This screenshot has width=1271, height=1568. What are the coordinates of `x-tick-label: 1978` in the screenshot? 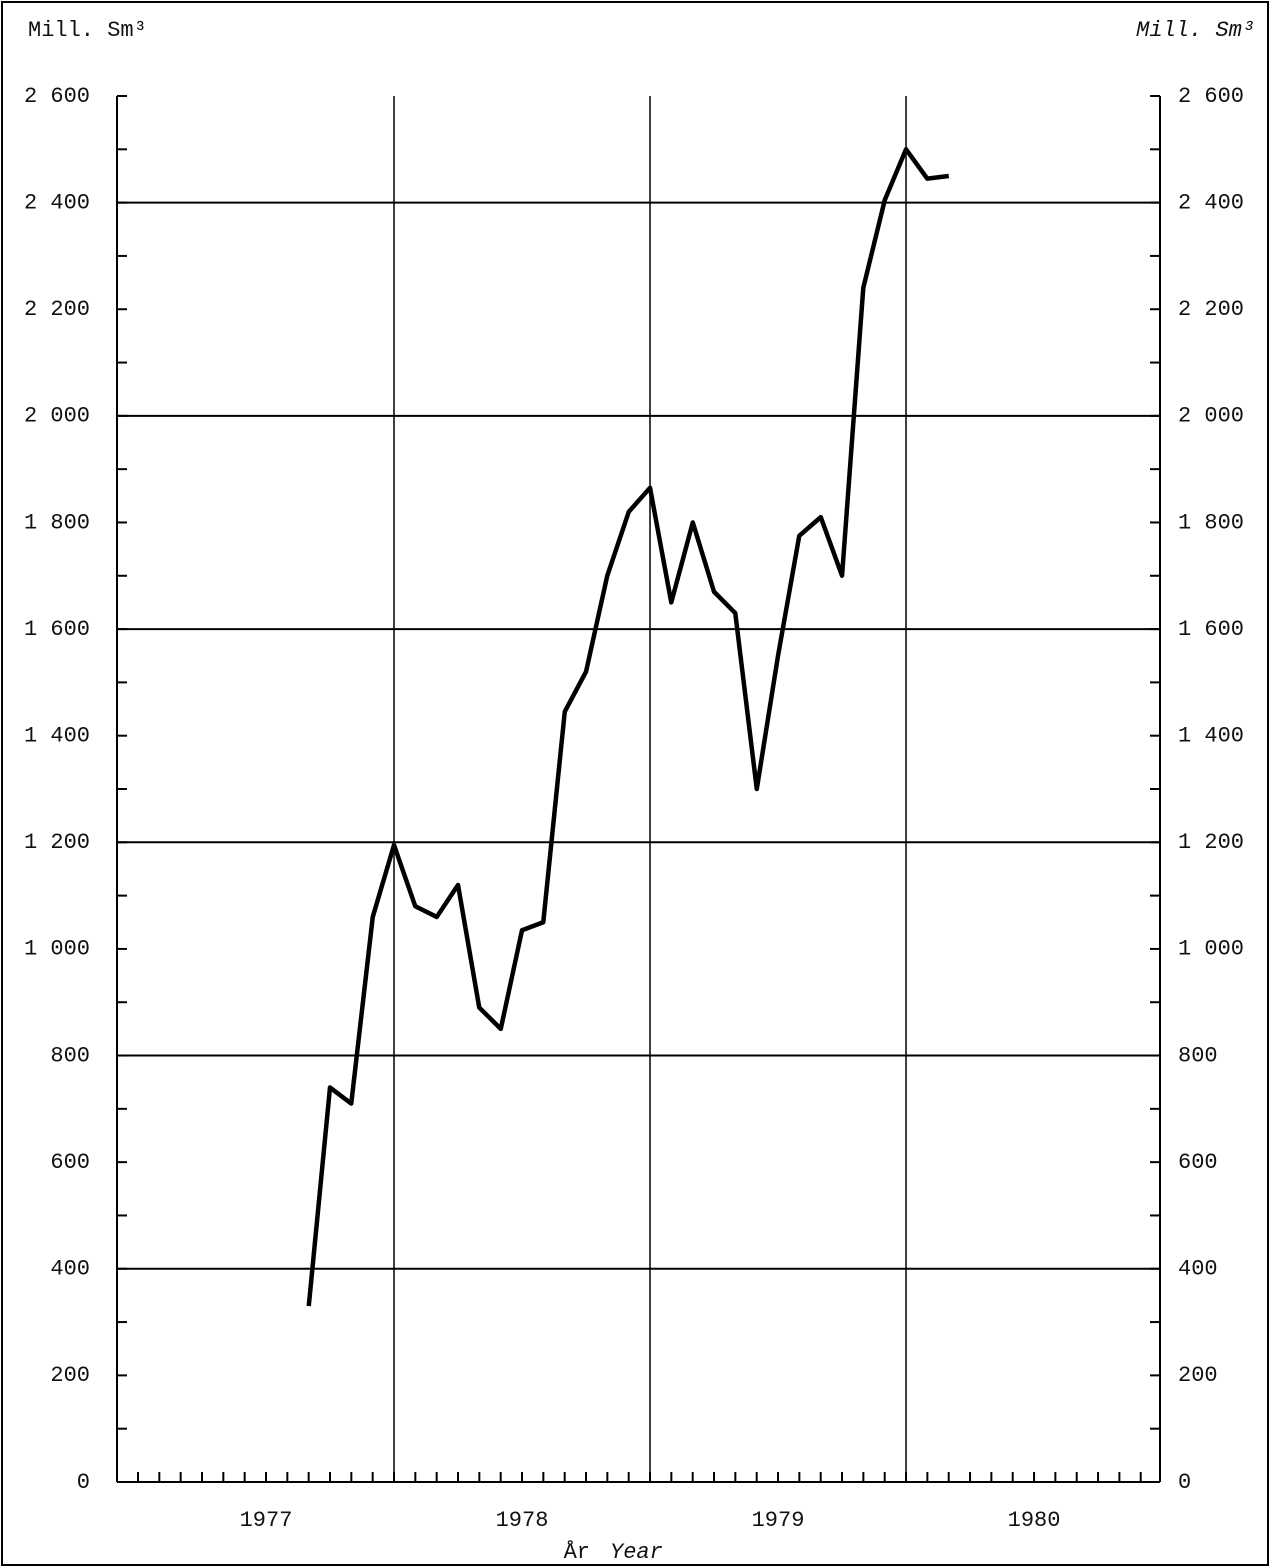 It's located at (522, 1520).